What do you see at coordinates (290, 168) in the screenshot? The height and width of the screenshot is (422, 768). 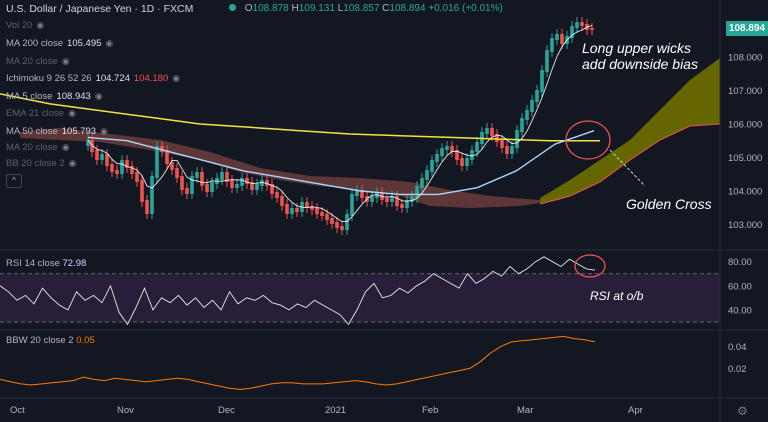 I see `cloud-red-area` at bounding box center [290, 168].